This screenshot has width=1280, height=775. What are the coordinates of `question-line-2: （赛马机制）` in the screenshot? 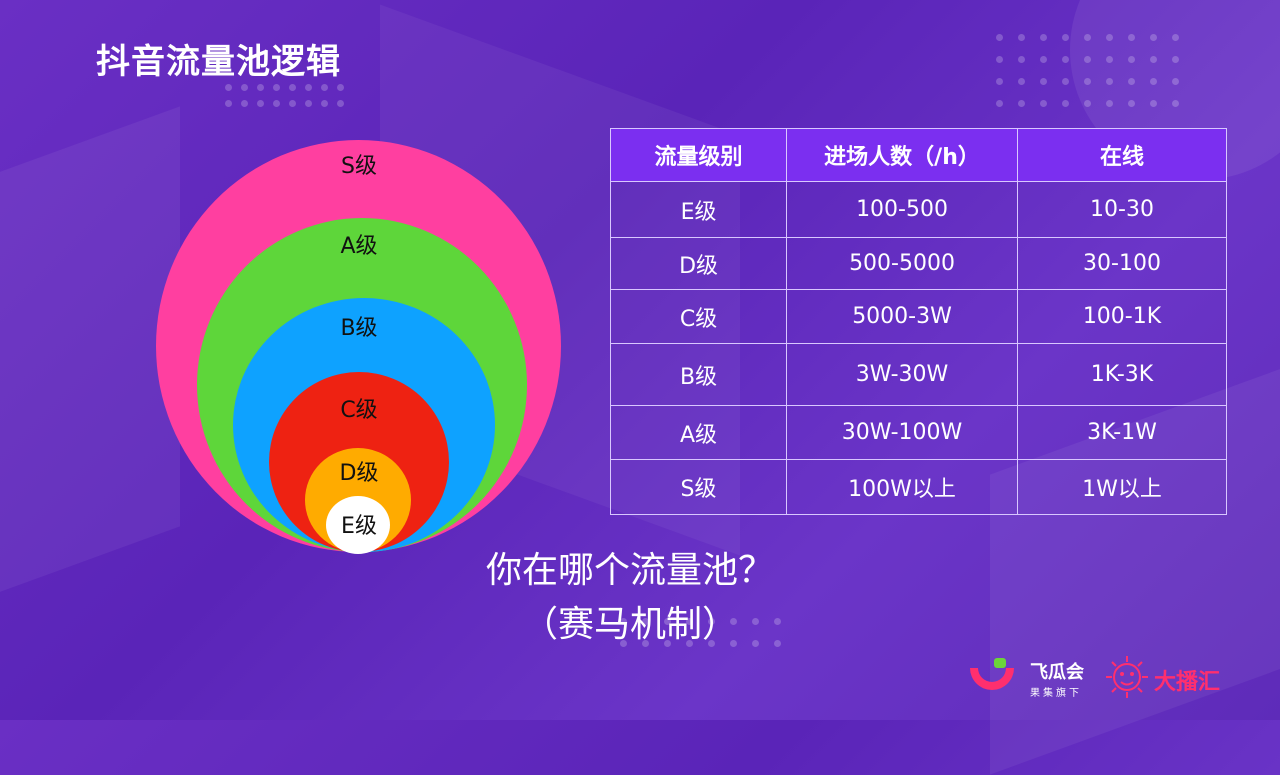 It's located at (629, 624).